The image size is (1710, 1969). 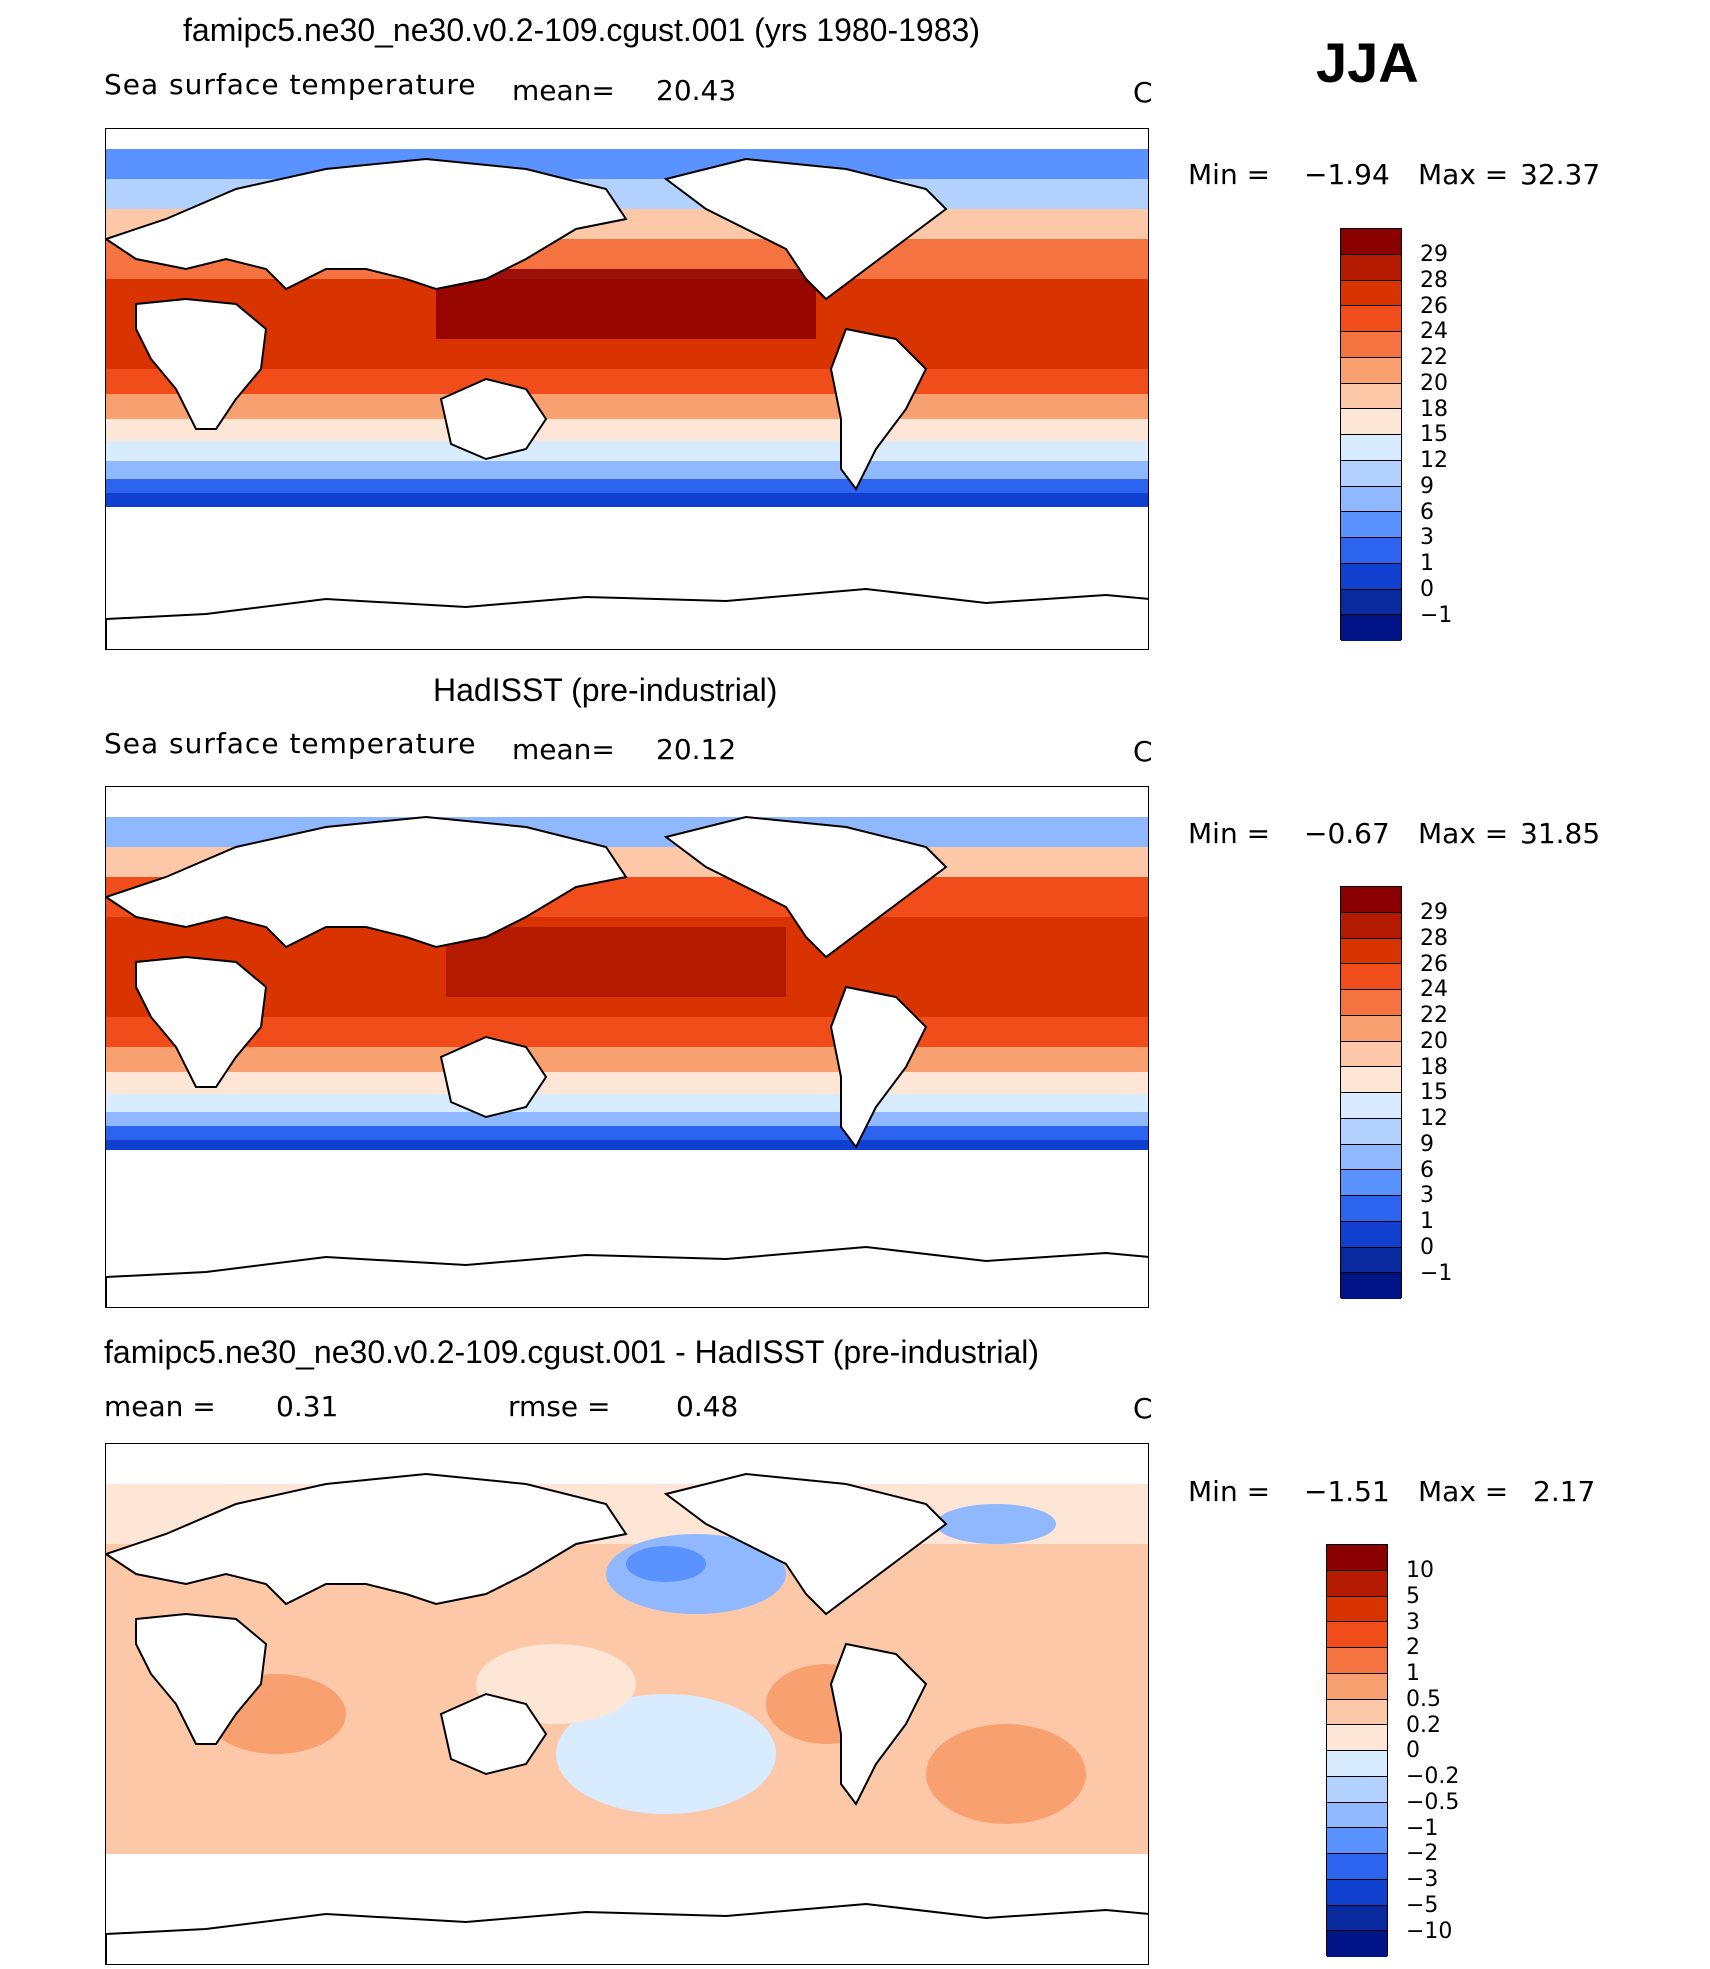 I want to click on colorbar-tick-label: −10, so click(x=1429, y=1931).